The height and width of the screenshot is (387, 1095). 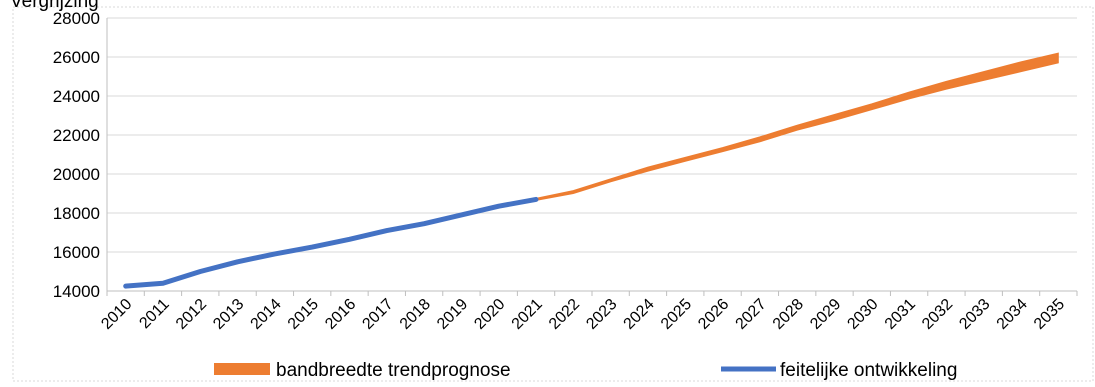 What do you see at coordinates (377, 314) in the screenshot?
I see `x-tick-label: 2017` at bounding box center [377, 314].